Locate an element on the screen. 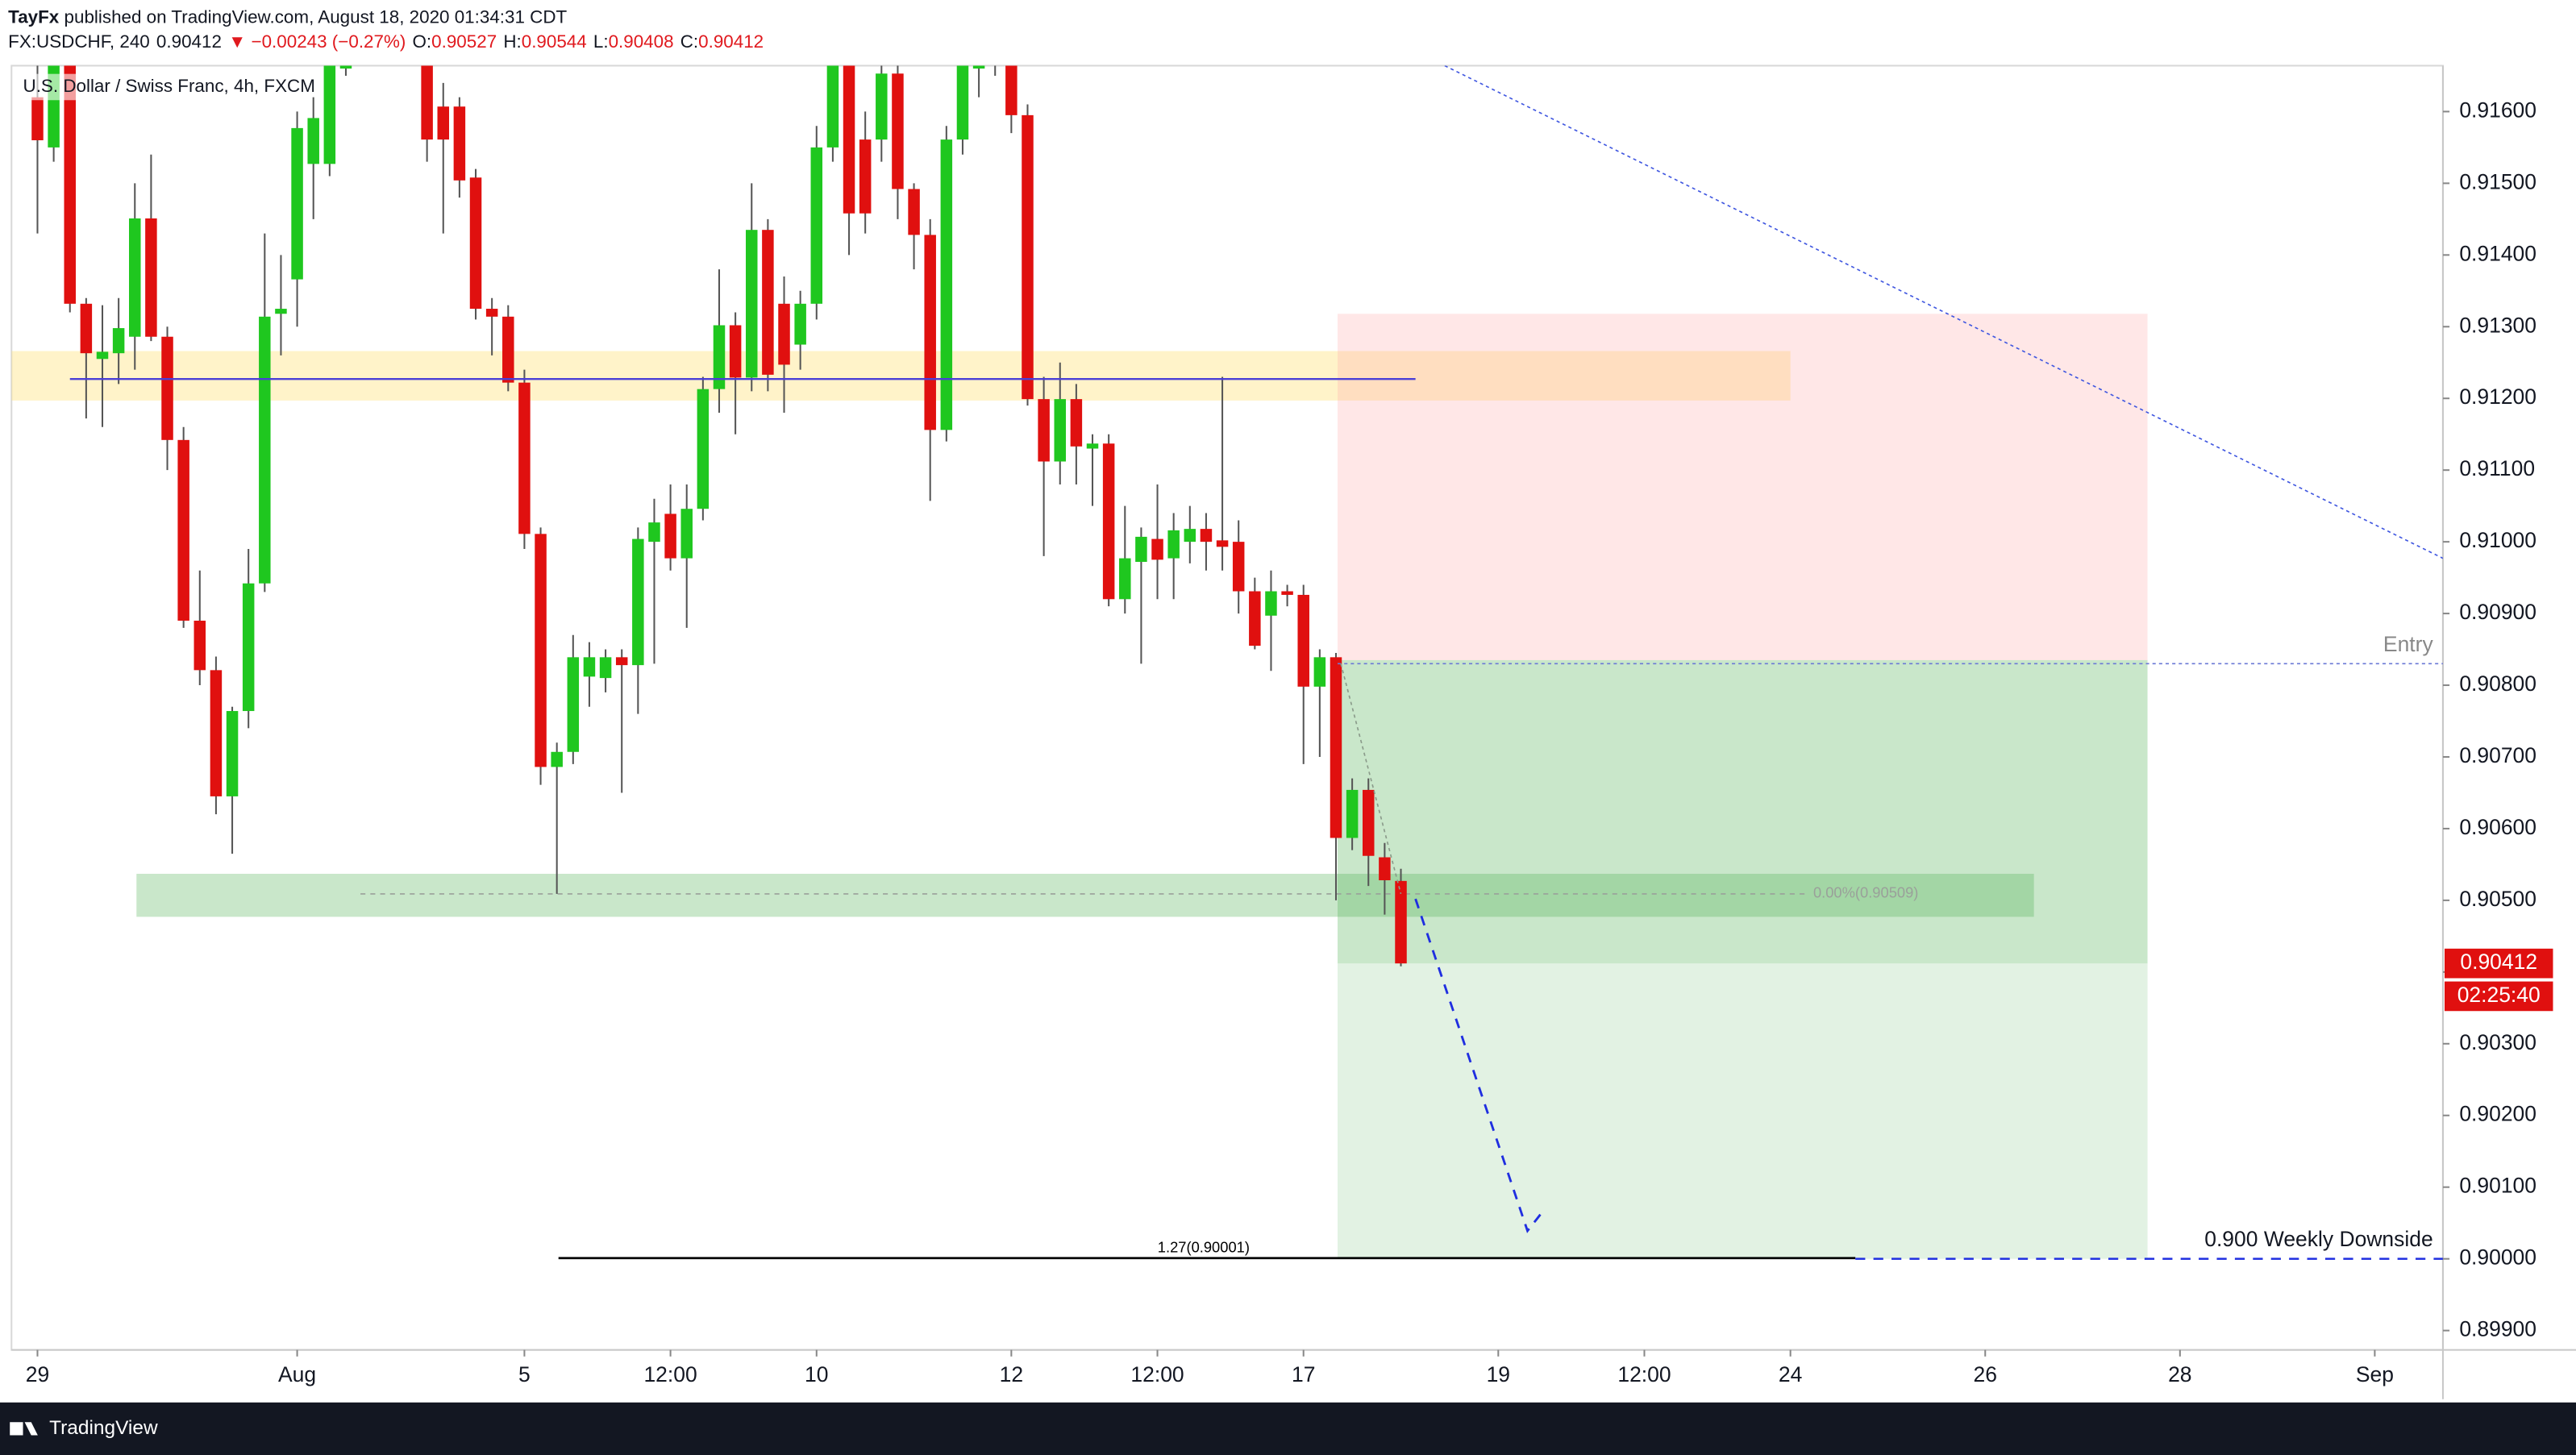  y-tick-label: 0.90300 is located at coordinates (2497, 1042).